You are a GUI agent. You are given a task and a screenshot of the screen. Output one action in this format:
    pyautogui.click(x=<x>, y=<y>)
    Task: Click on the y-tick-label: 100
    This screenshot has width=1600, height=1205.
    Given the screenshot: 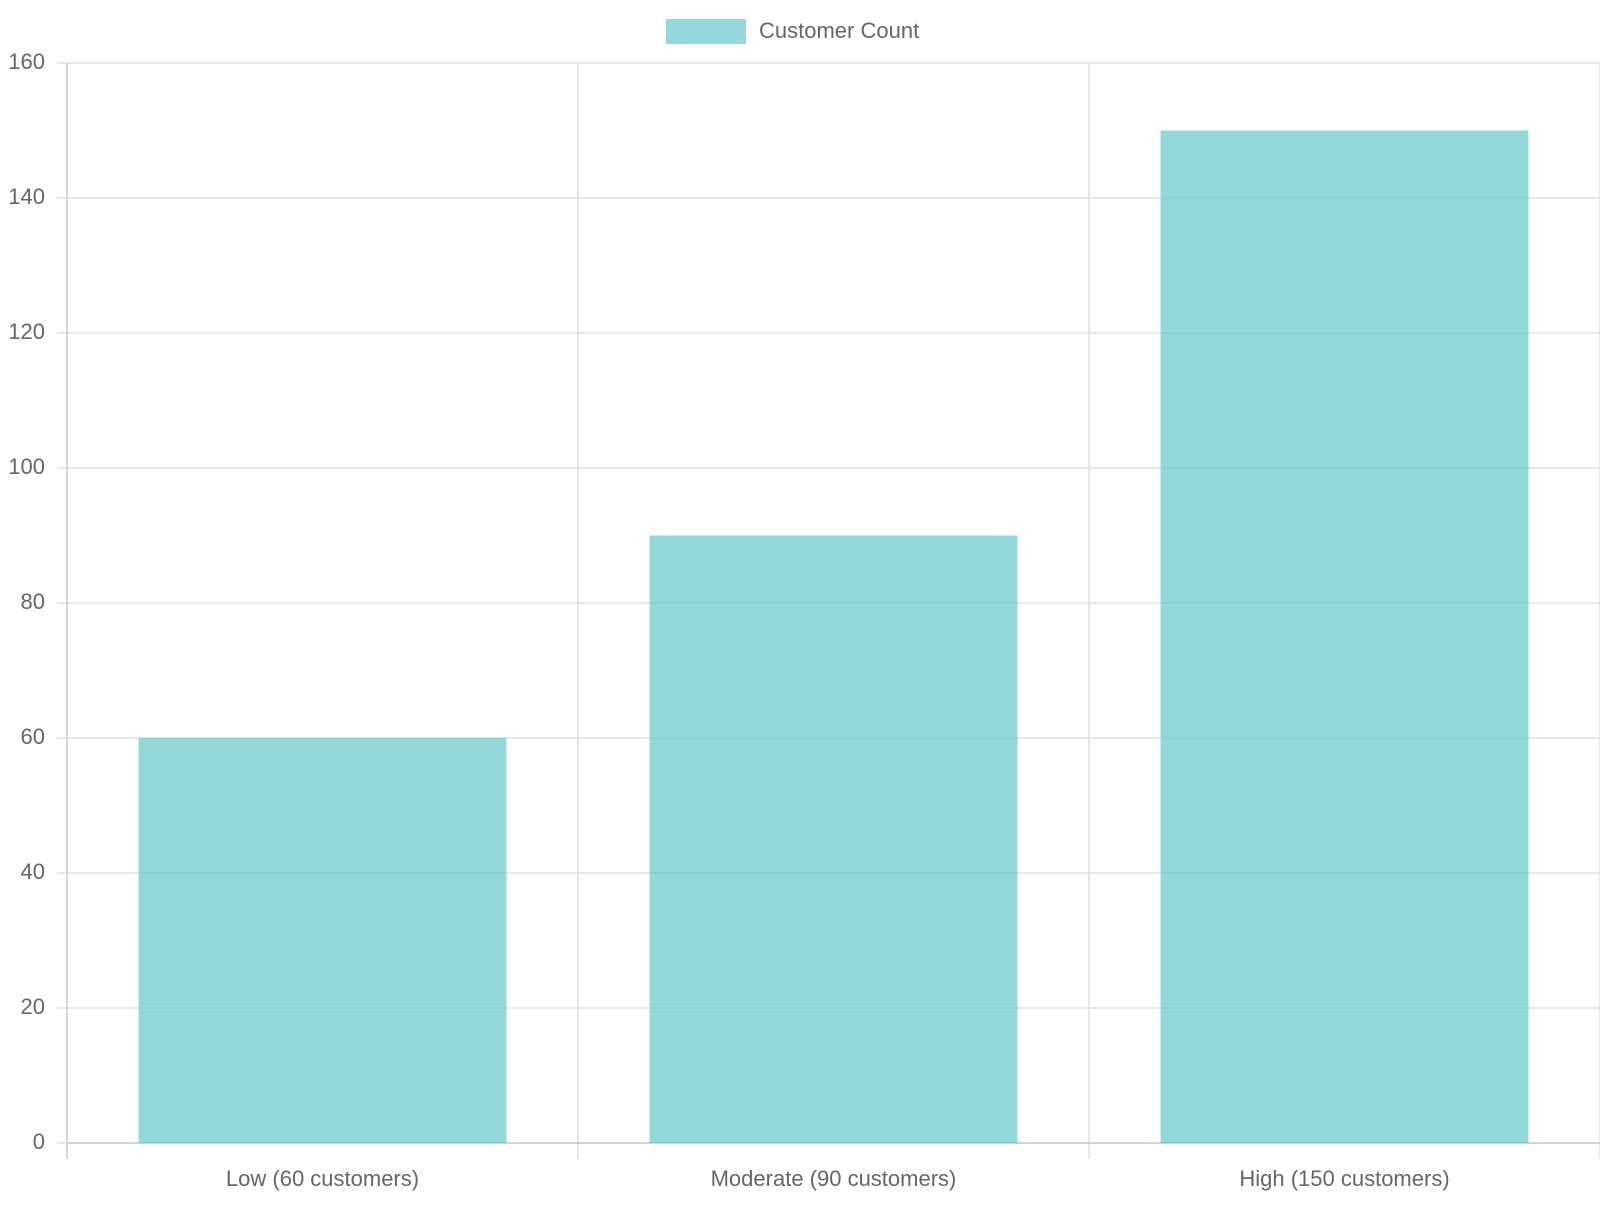 What is the action you would take?
    pyautogui.click(x=26, y=466)
    